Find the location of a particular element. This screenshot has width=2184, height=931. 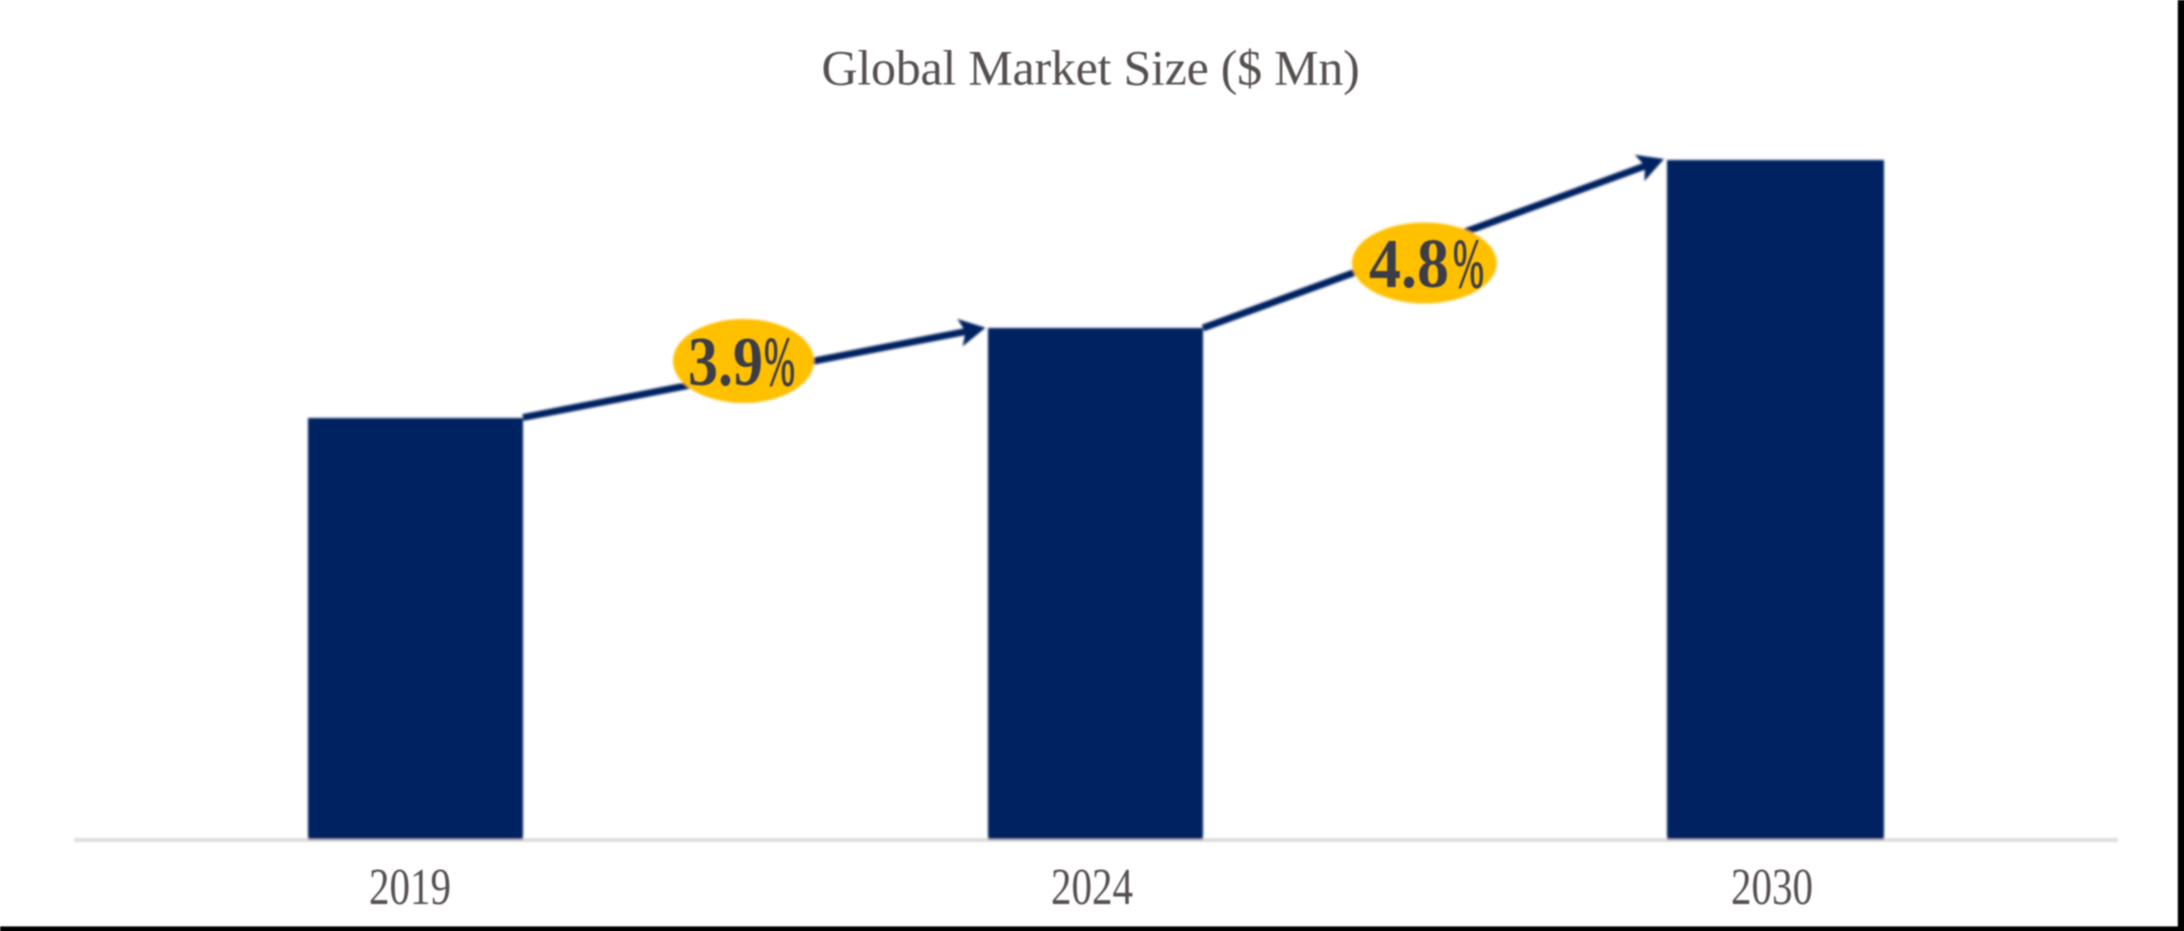

svg-text: 2019 is located at coordinates (410, 887).